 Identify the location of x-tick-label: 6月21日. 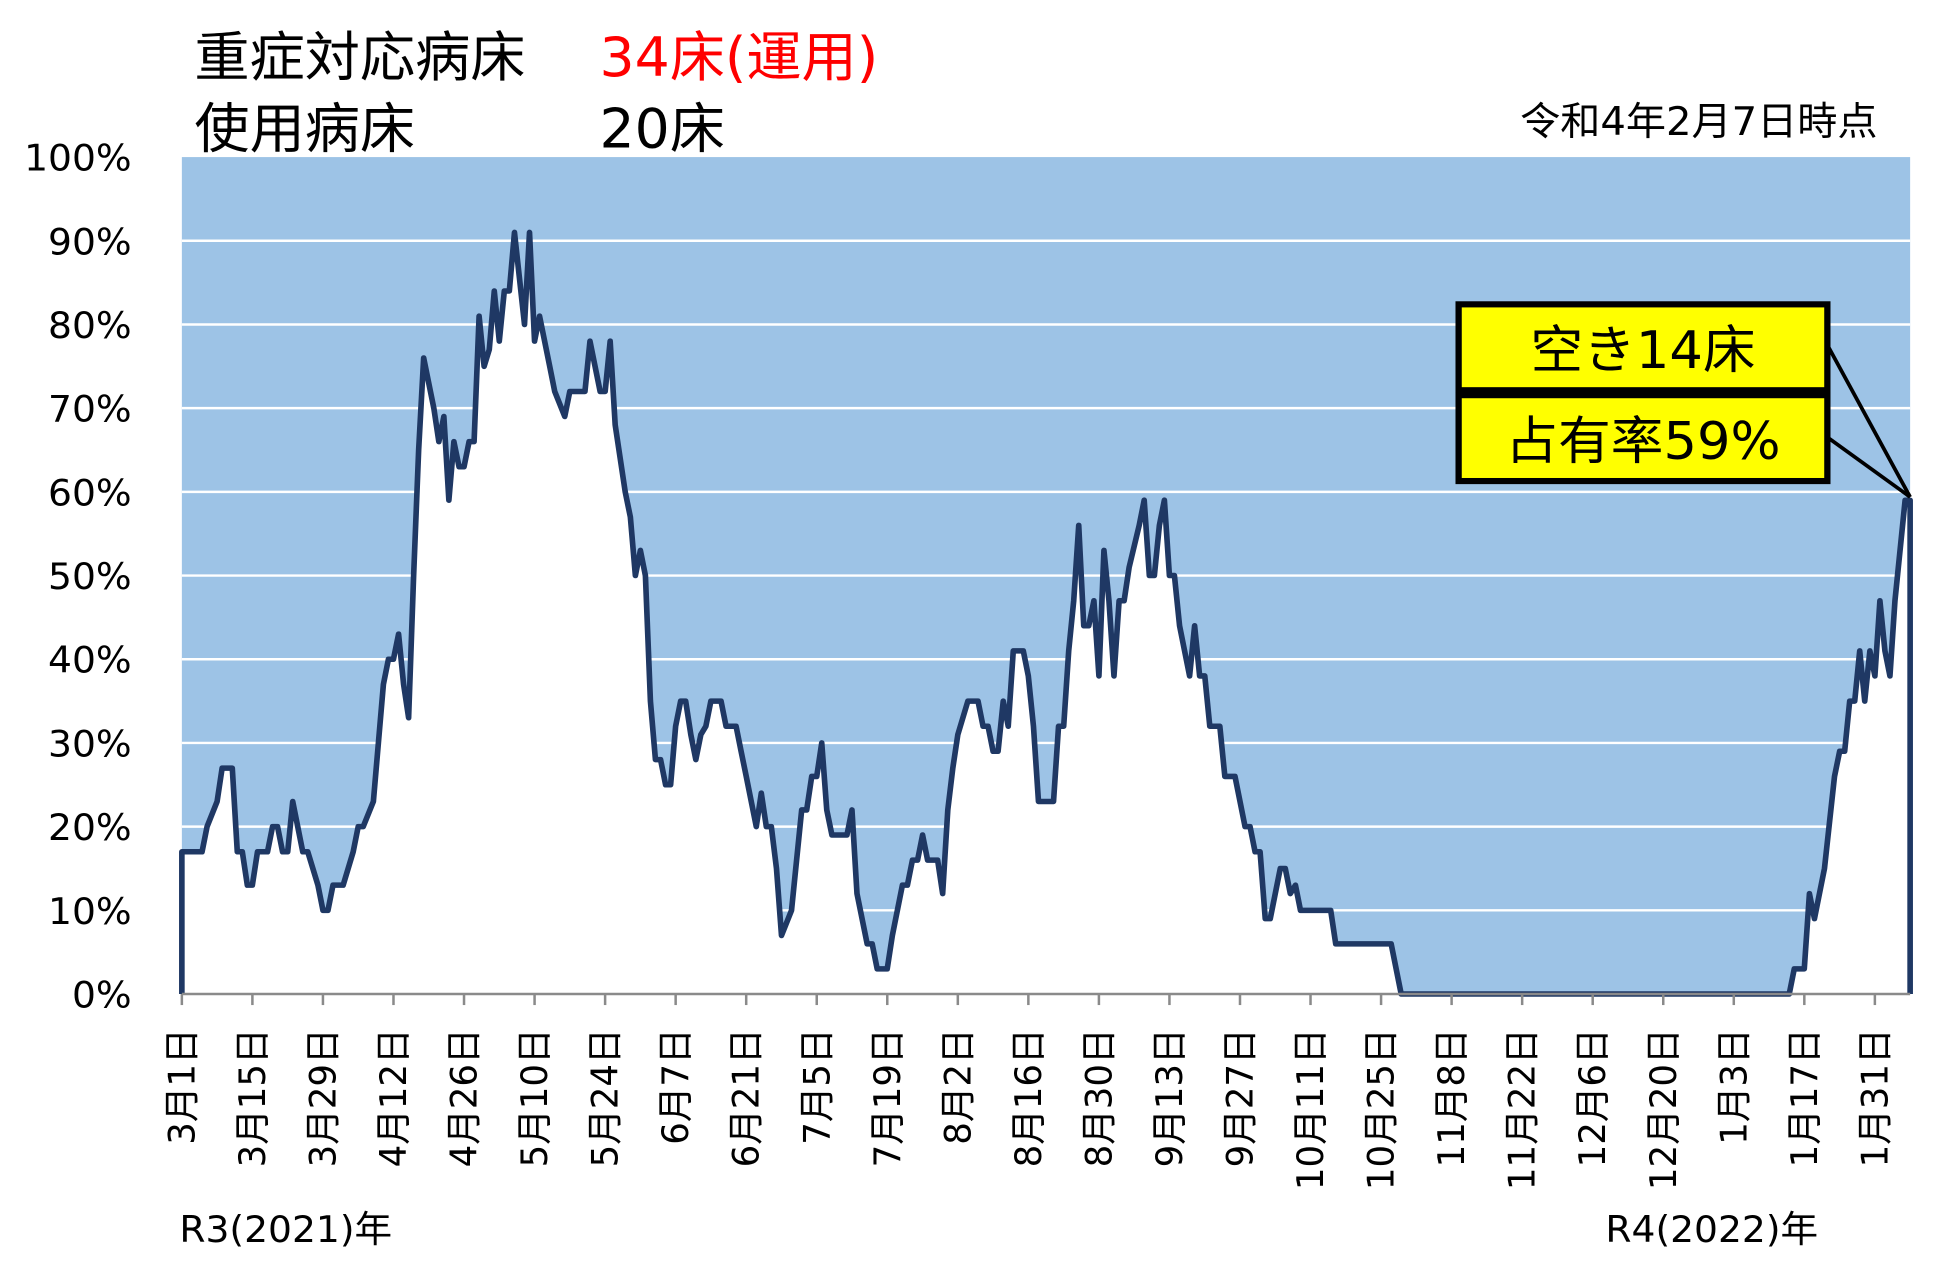
(746, 1097).